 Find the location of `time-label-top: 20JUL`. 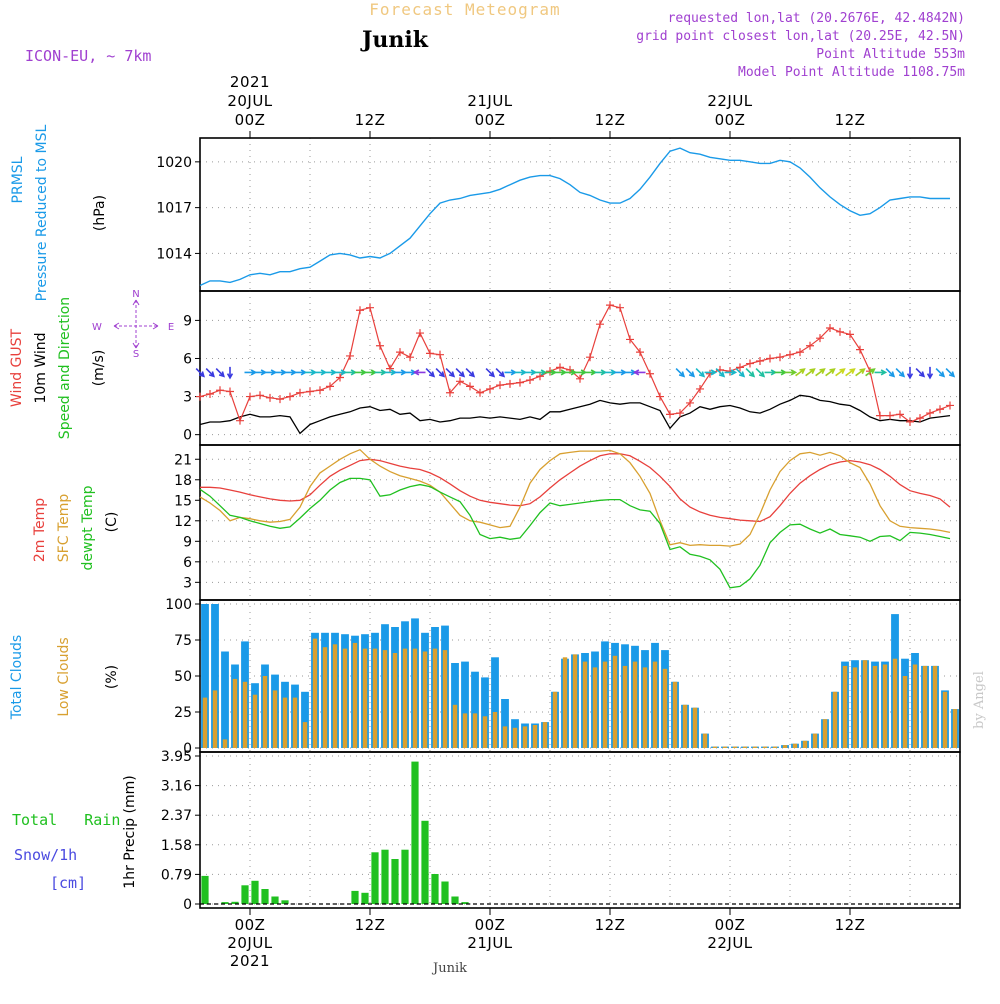

time-label-top: 20JUL is located at coordinates (249, 101).